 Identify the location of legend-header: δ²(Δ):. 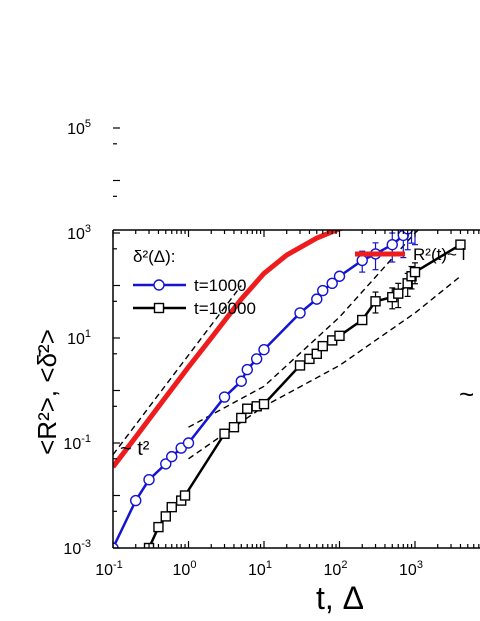
(154, 256).